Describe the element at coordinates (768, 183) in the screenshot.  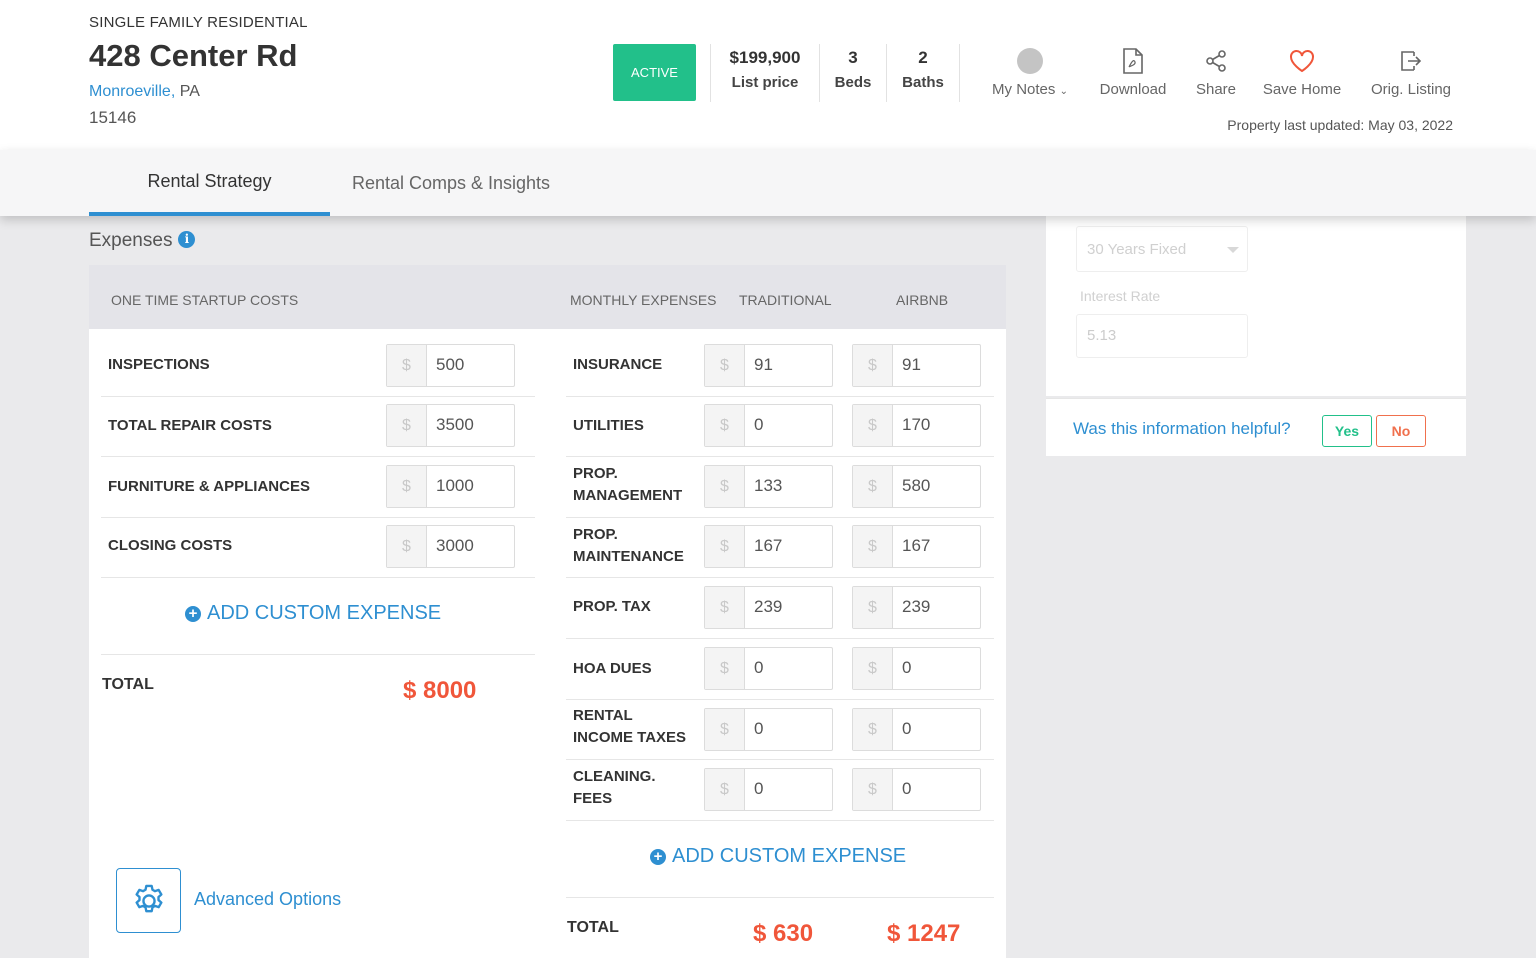
I see `tab-bar: Rental Strategy Rental Comps & Insights` at that location.